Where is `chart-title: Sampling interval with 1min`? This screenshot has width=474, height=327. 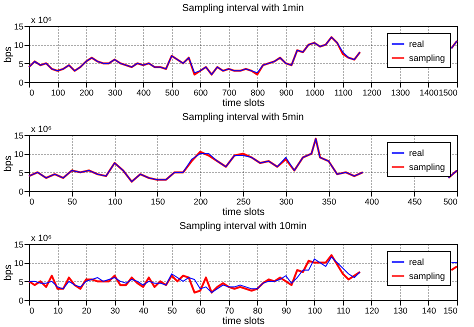 chart-title: Sampling interval with 1min is located at coordinates (243, 8).